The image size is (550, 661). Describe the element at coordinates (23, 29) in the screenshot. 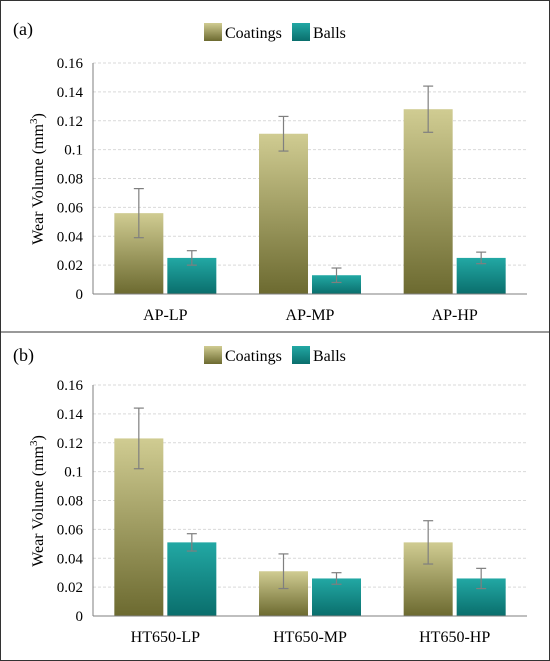

I see `panel-label: (a)` at that location.